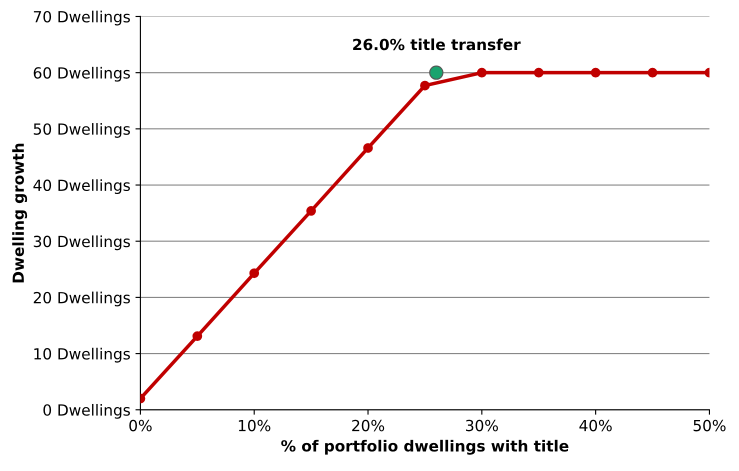  I want to click on y-tick-label: 20 Dwellings, so click(82, 299).